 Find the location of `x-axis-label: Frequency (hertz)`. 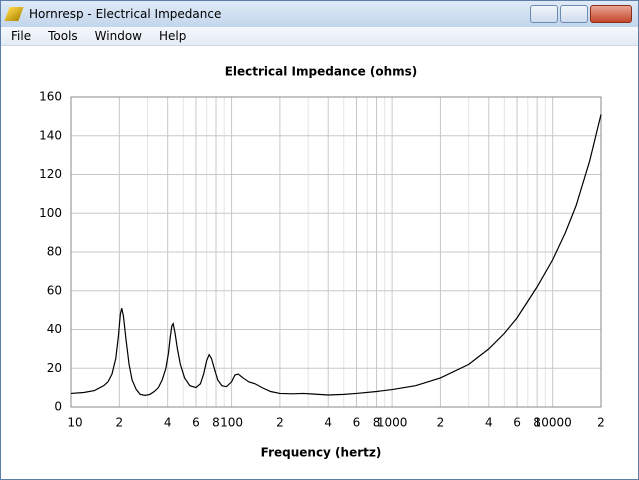

x-axis-label: Frequency (hertz) is located at coordinates (321, 453).